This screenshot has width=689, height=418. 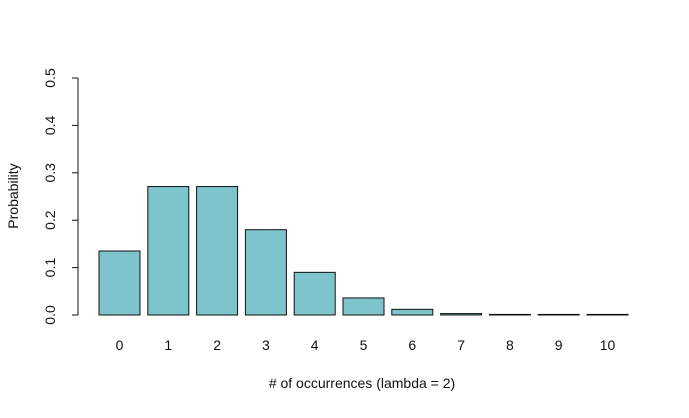 What do you see at coordinates (461, 345) in the screenshot?
I see `x-tick-label: 7` at bounding box center [461, 345].